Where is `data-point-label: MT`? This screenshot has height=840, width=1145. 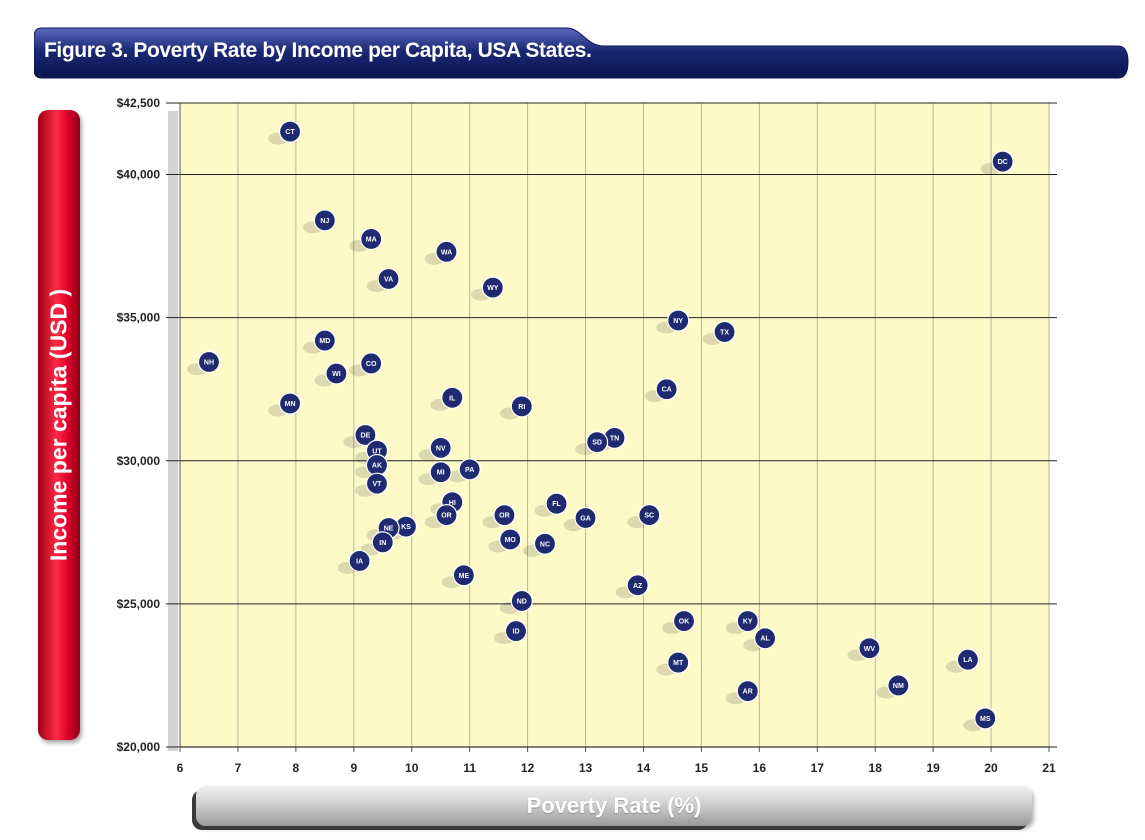 data-point-label: MT is located at coordinates (678, 663).